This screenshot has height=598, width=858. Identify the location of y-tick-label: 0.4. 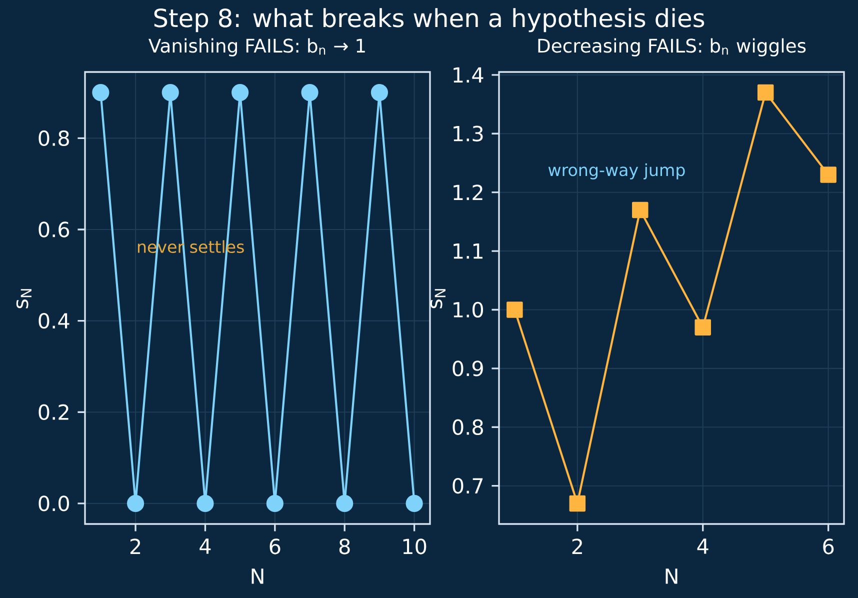
(54, 320).